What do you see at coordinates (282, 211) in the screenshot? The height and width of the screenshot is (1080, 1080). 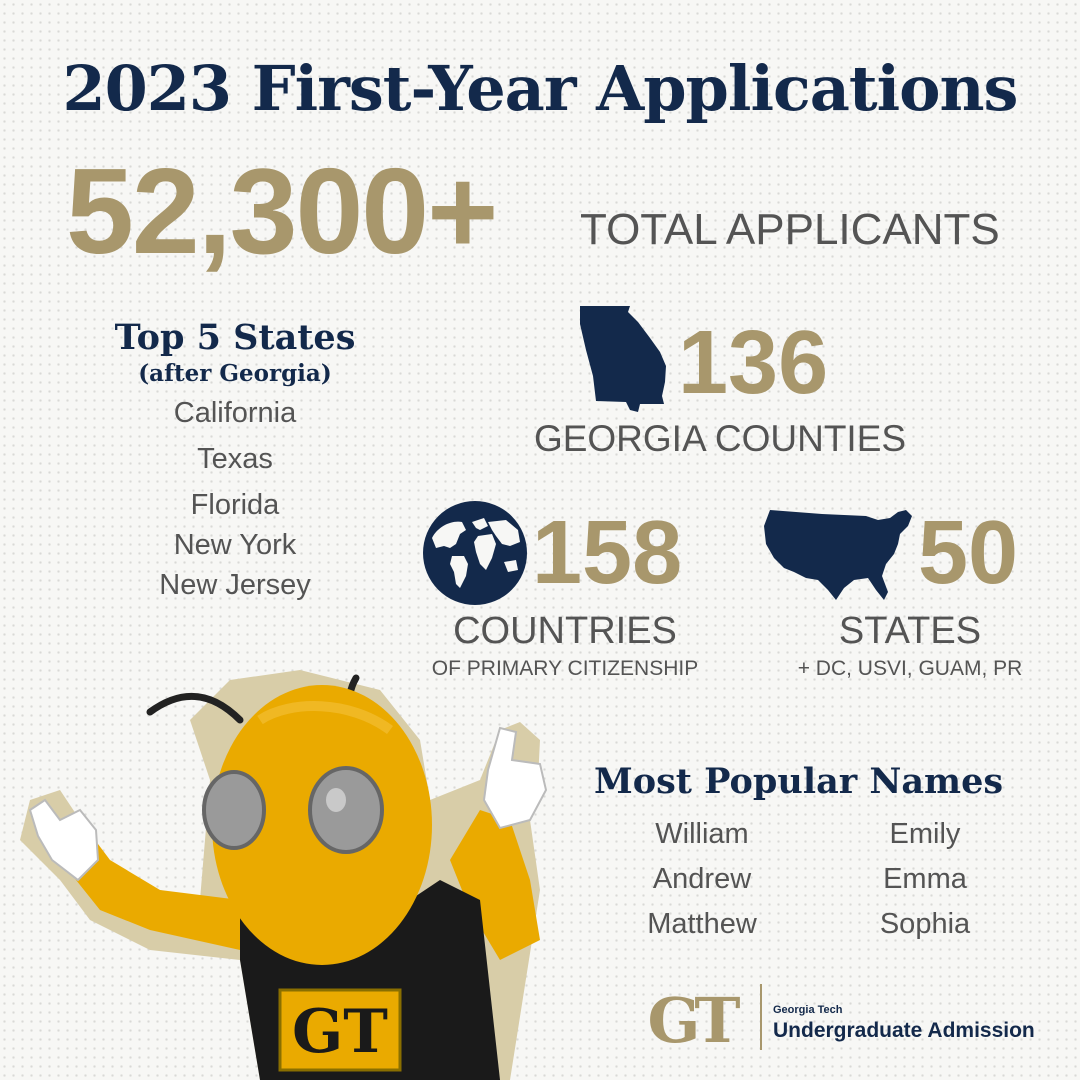 I see `total-applicants-number: 52,300+` at bounding box center [282, 211].